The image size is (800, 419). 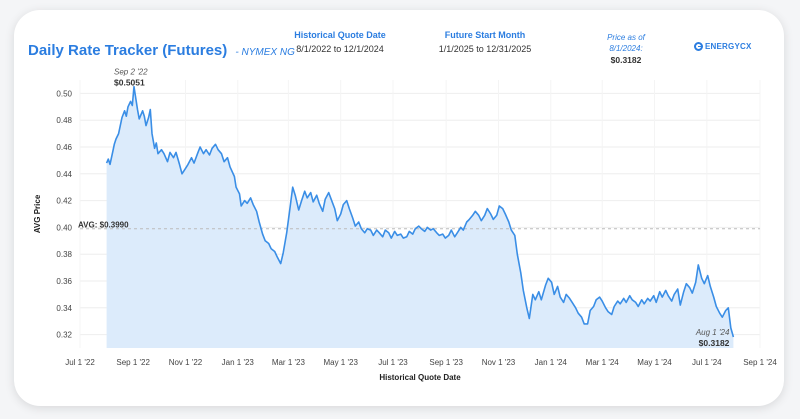 I want to click on x-tick-label: Jan 1 '24, so click(x=551, y=362).